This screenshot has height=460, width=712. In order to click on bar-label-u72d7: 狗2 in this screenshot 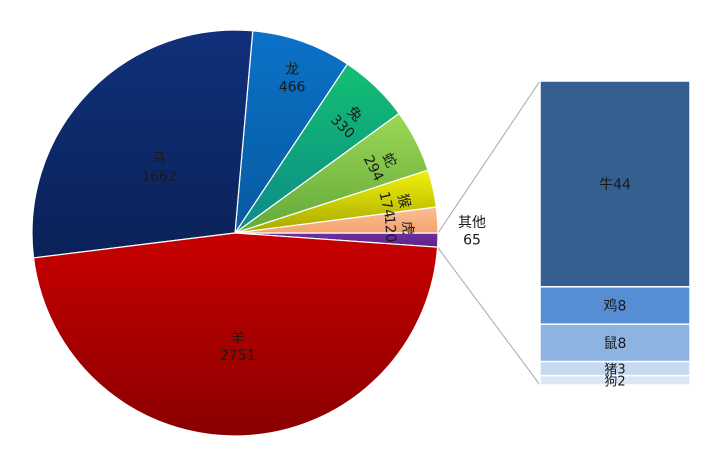, I will do `click(614, 381)`.